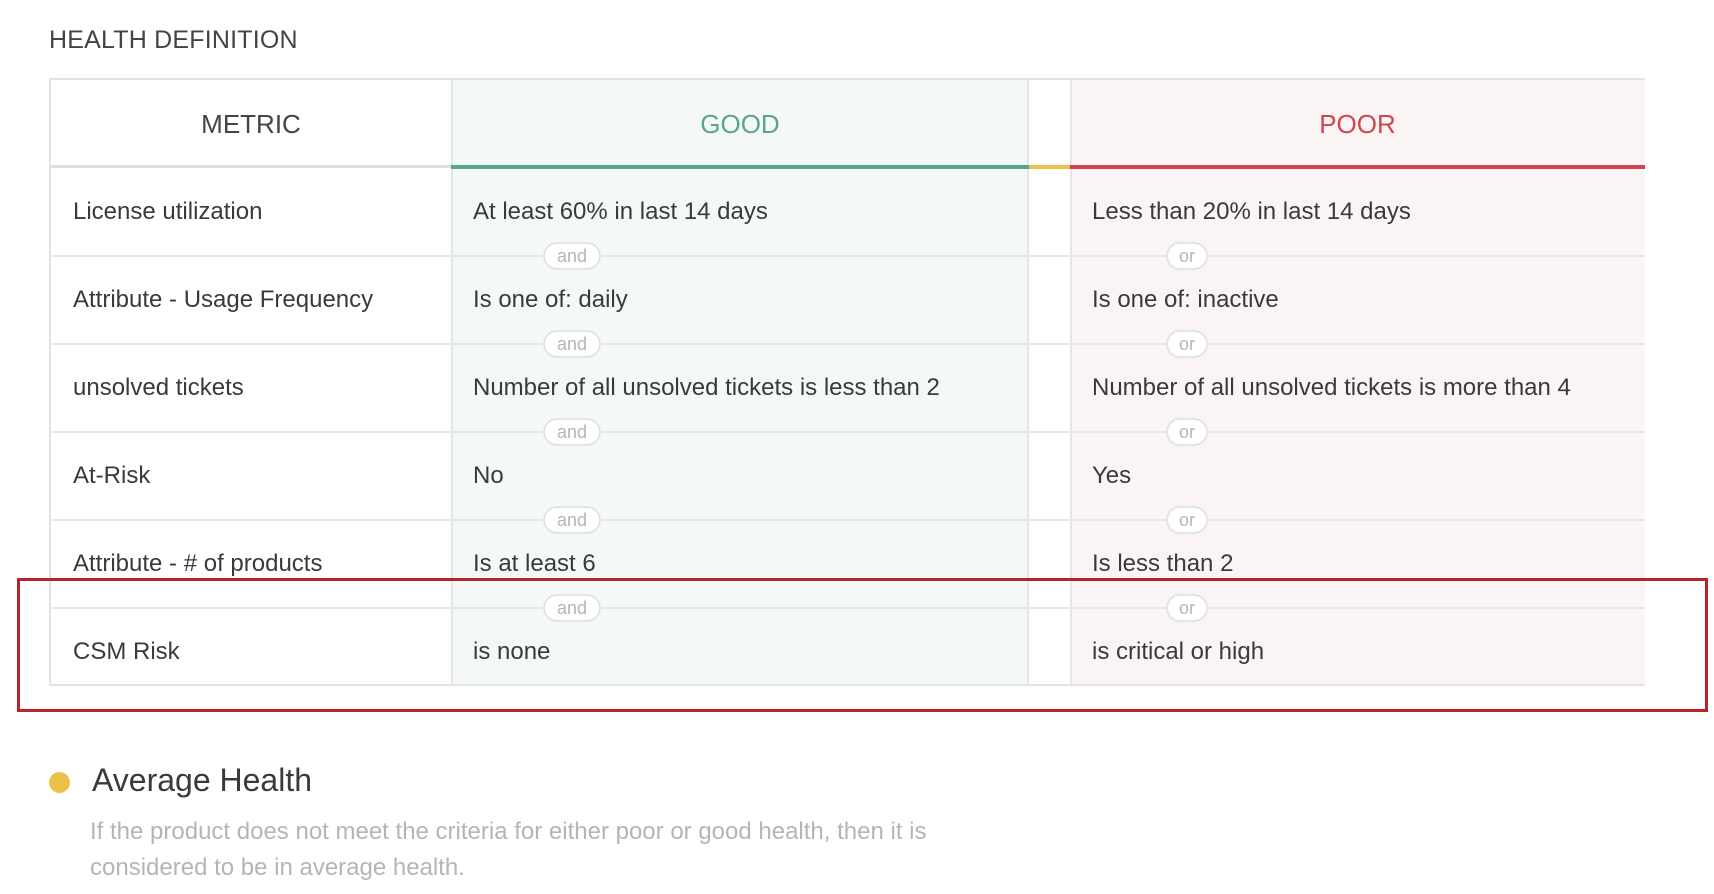 Image resolution: width=1714 pixels, height=894 pixels. I want to click on poor-criteria-cell: Is less than 2, so click(1163, 563).